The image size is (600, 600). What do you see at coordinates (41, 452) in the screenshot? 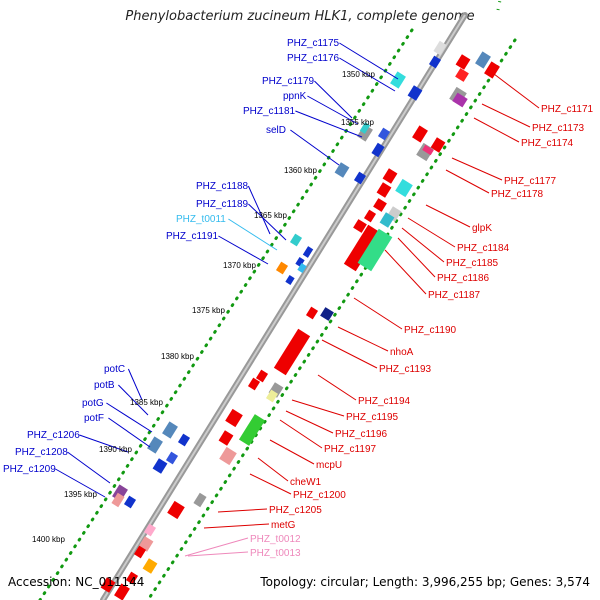
I see `left-gene-label: PHZ_c1208` at bounding box center [41, 452].